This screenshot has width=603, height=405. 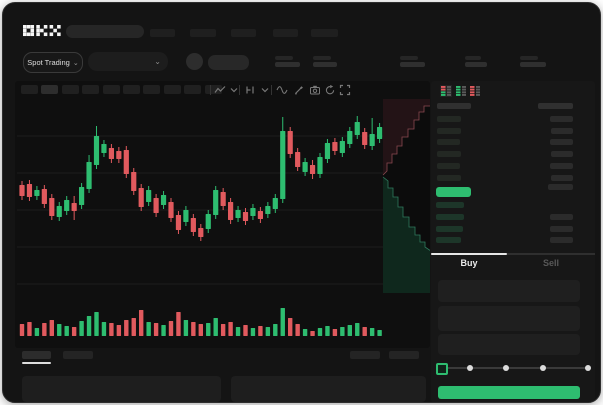 What do you see at coordinates (42, 31) in the screenshot?
I see `okx-logo` at bounding box center [42, 31].